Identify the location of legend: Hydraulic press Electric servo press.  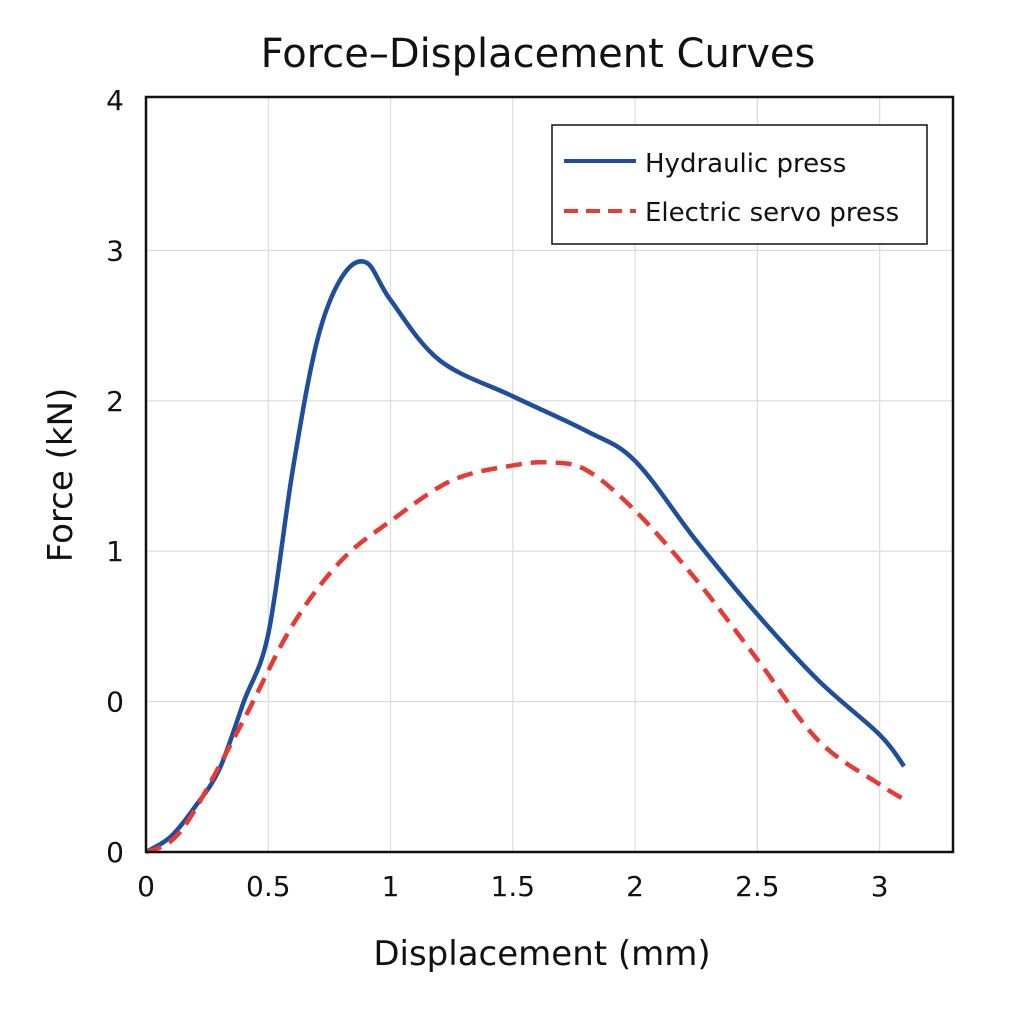
(739, 184).